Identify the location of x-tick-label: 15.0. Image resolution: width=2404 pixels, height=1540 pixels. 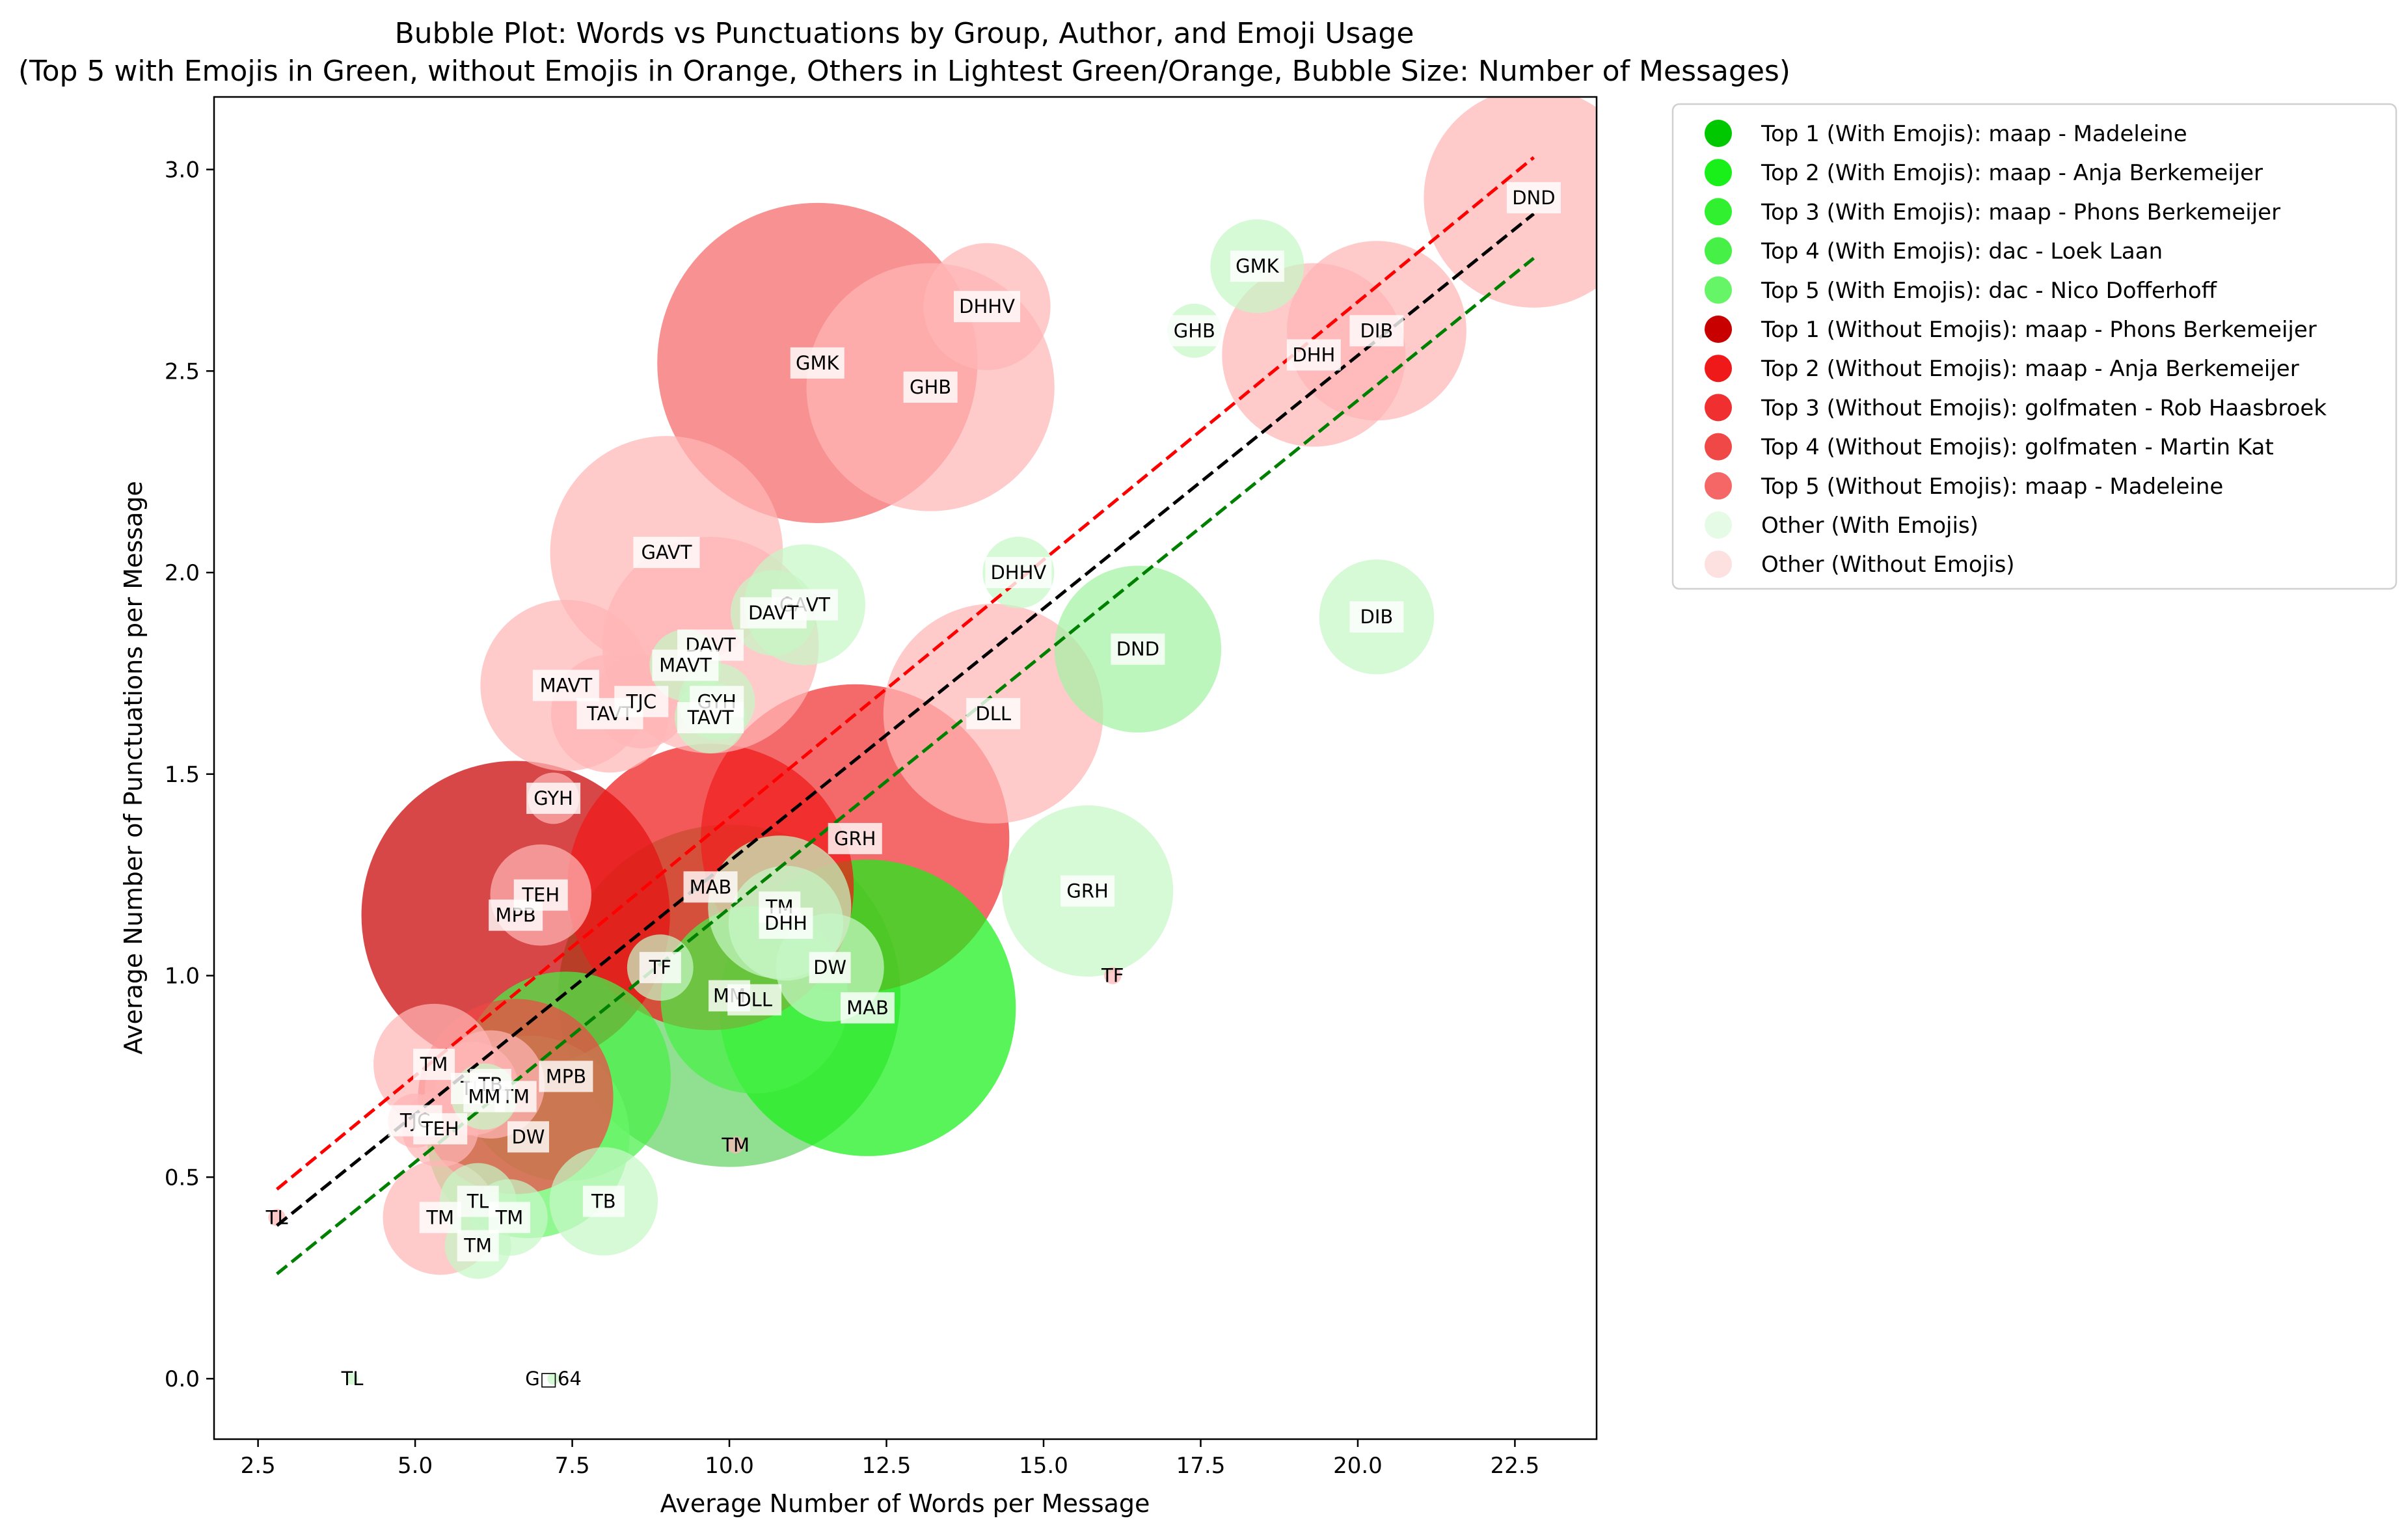
(1043, 1466).